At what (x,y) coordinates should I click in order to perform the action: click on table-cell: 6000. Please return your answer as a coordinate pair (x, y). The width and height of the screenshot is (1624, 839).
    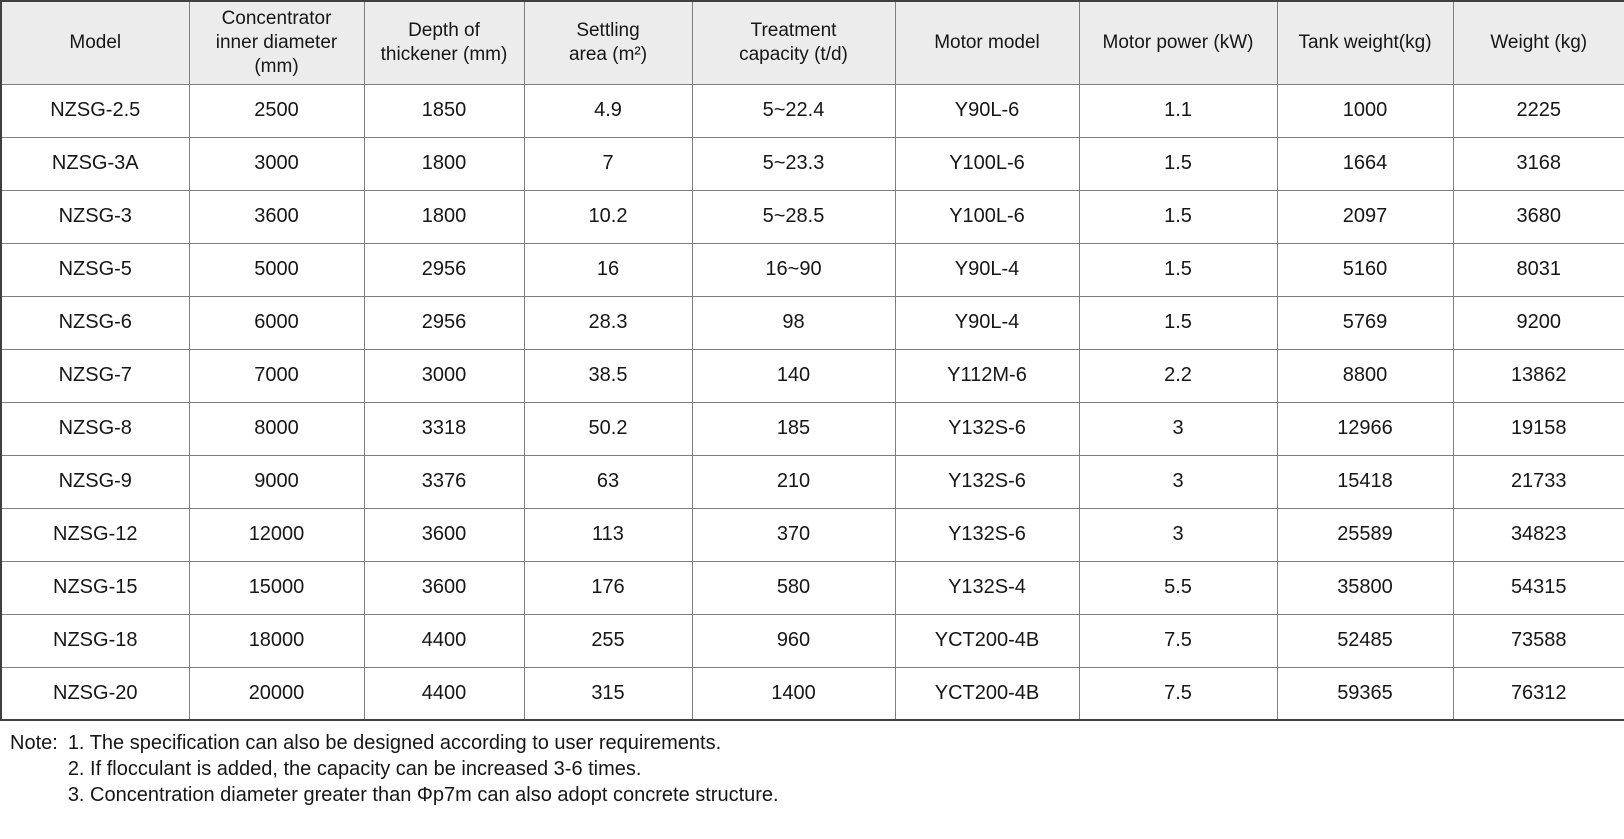
    Looking at the image, I should click on (276, 322).